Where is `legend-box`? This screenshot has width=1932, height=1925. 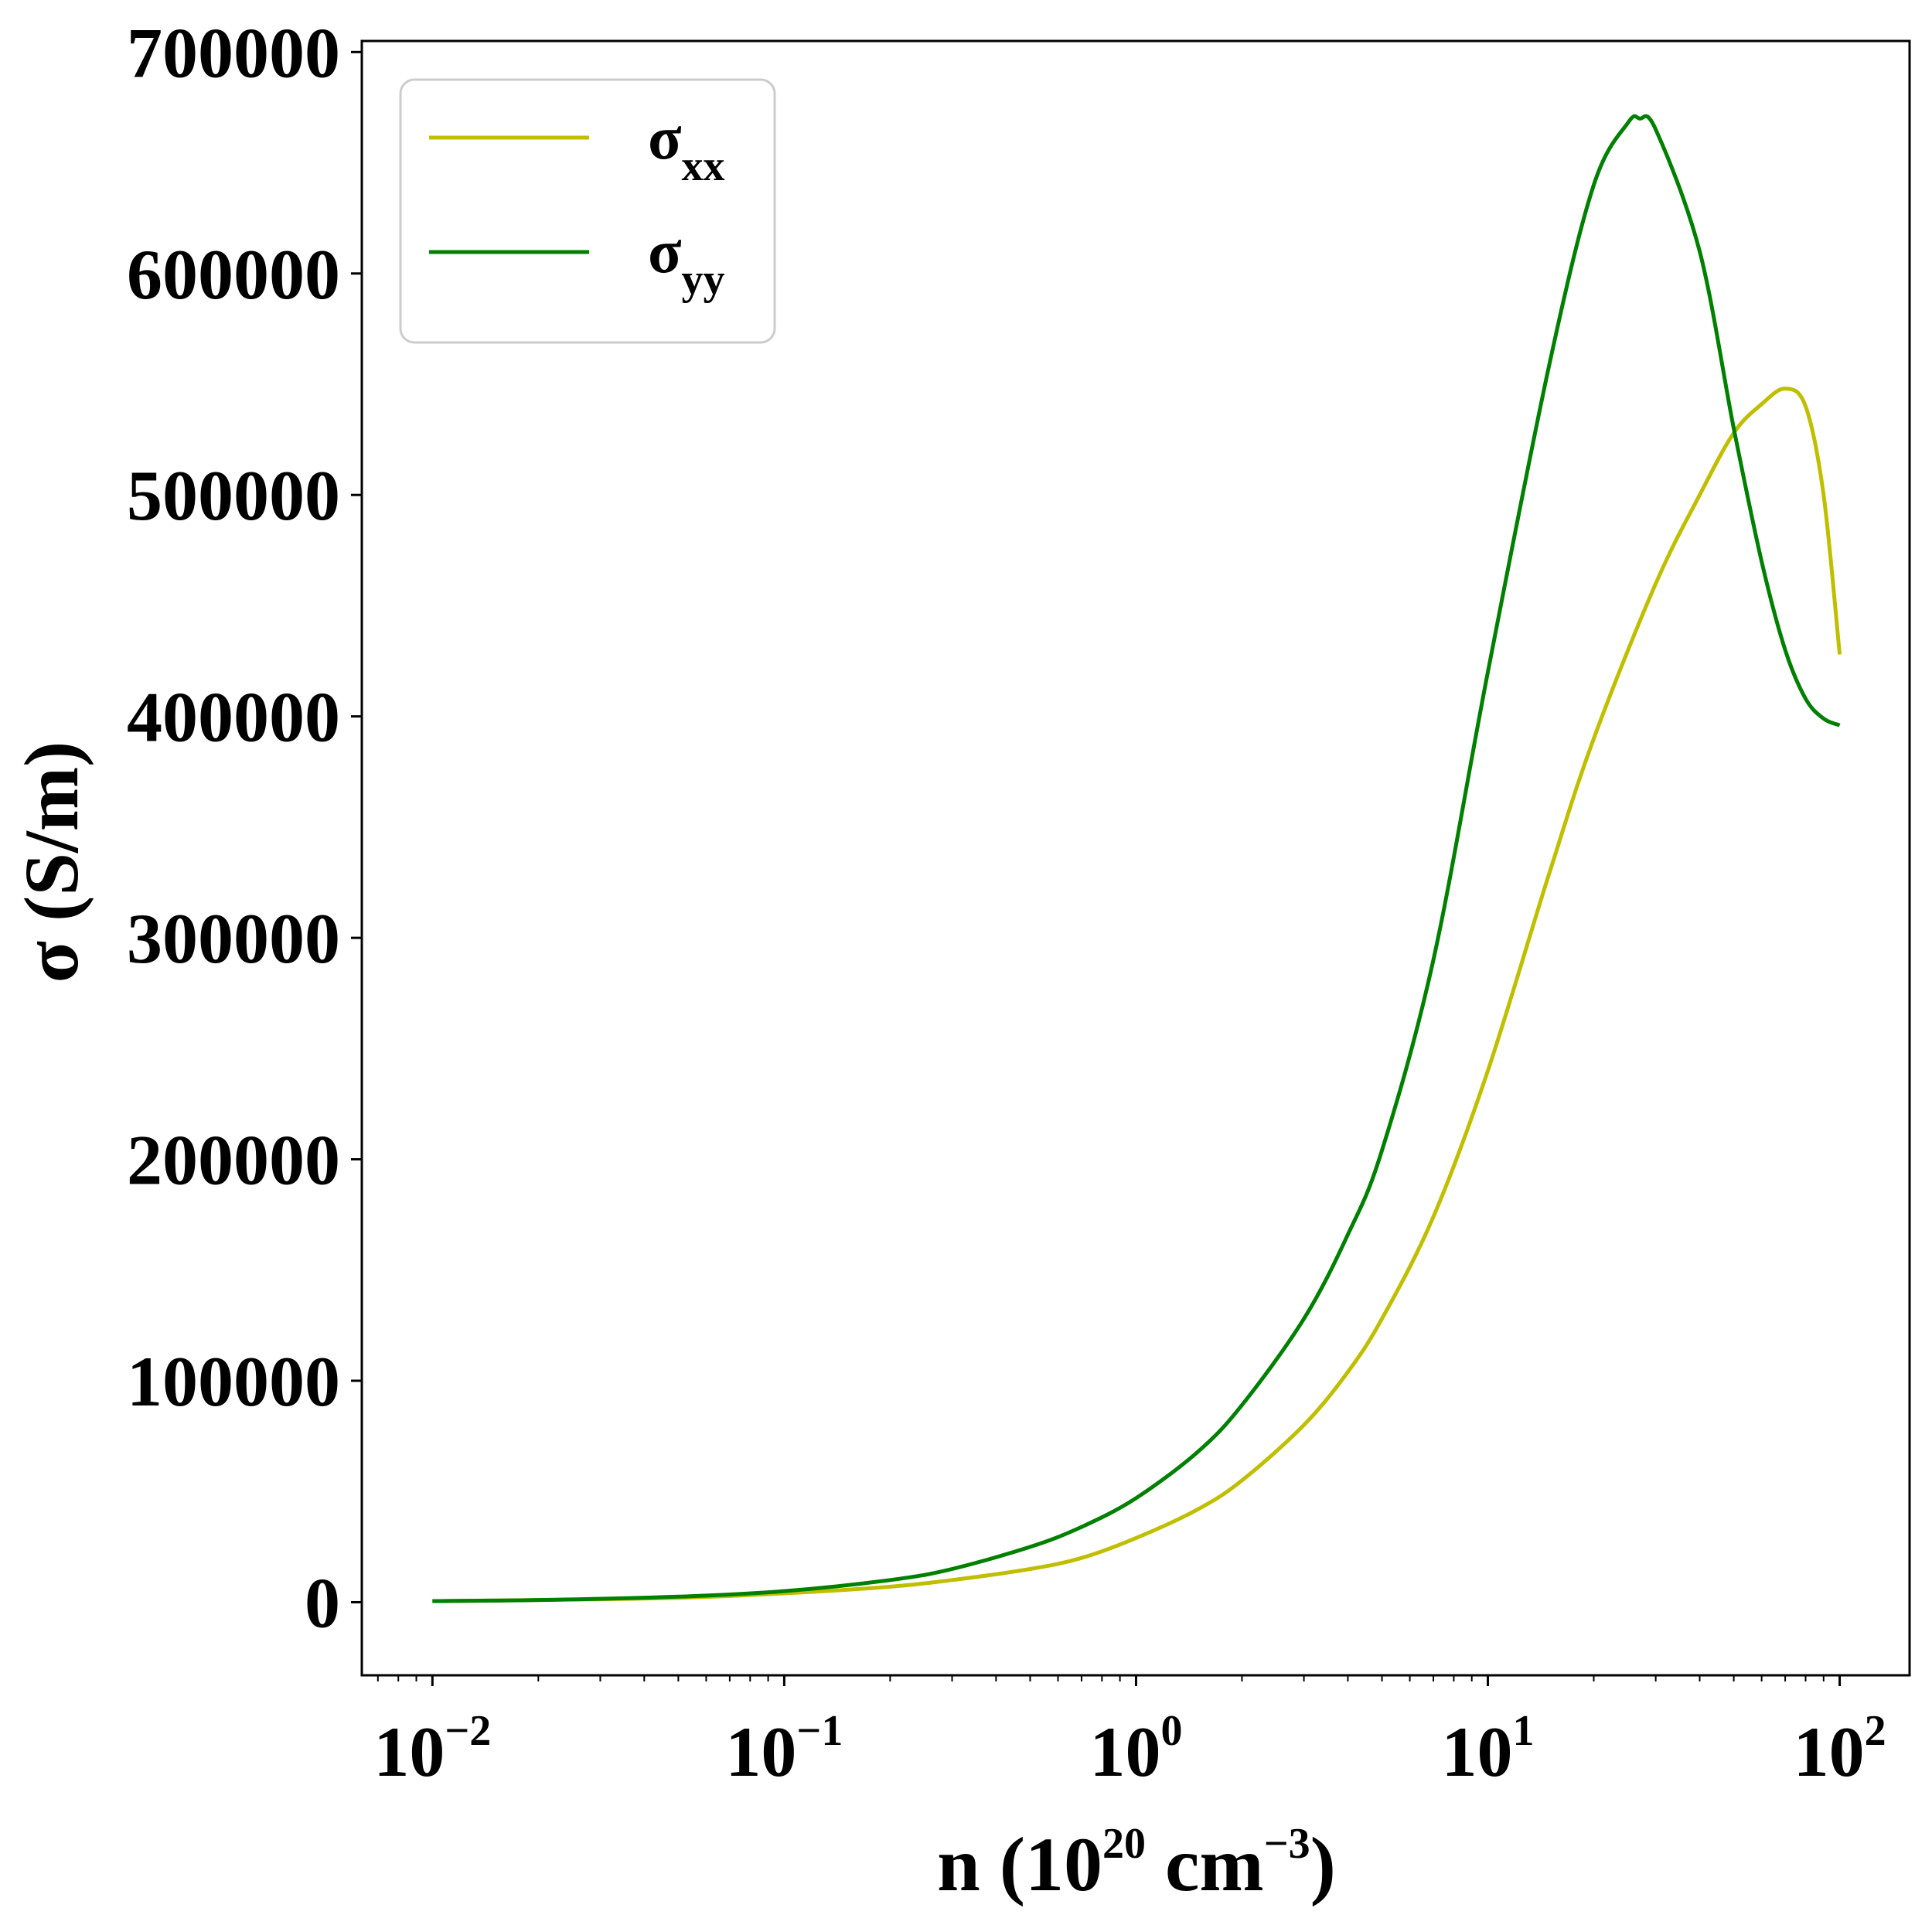 legend-box is located at coordinates (587, 211).